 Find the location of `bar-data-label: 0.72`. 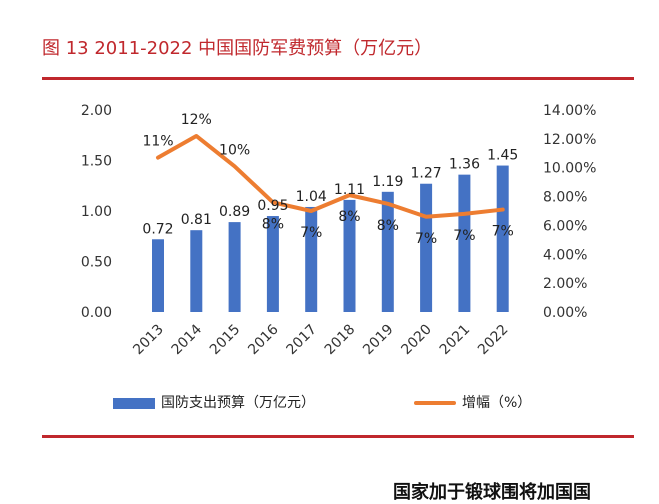

bar-data-label: 0.72 is located at coordinates (157, 229).